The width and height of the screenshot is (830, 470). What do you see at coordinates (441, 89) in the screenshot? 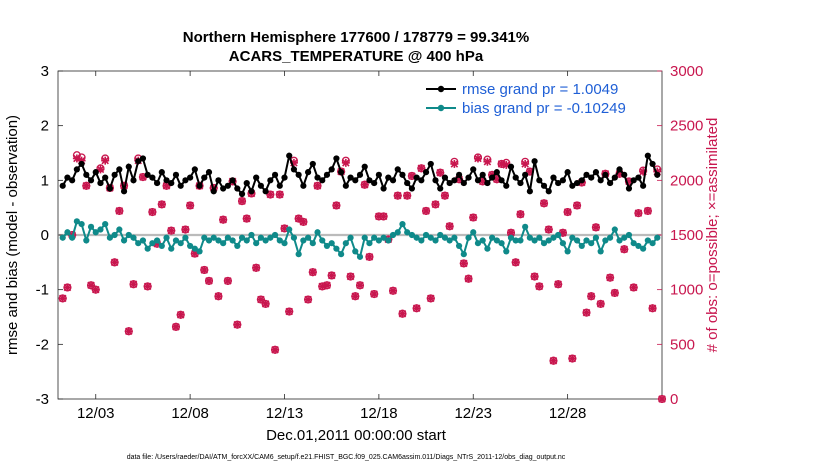
I see `legend-rmse-marker` at bounding box center [441, 89].